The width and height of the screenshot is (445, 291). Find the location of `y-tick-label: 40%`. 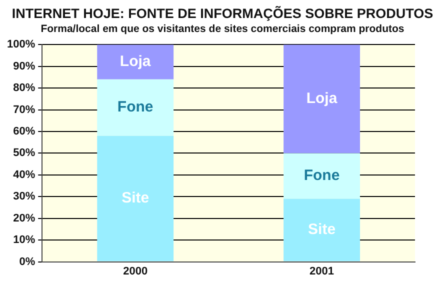

y-tick-label: 40% is located at coordinates (24, 174).